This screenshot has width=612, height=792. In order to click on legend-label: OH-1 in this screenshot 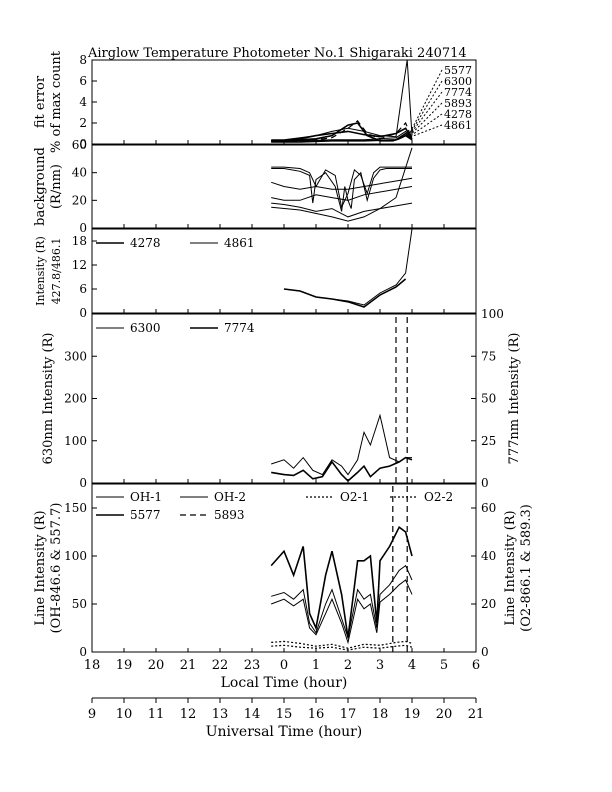, I will do `click(146, 497)`.